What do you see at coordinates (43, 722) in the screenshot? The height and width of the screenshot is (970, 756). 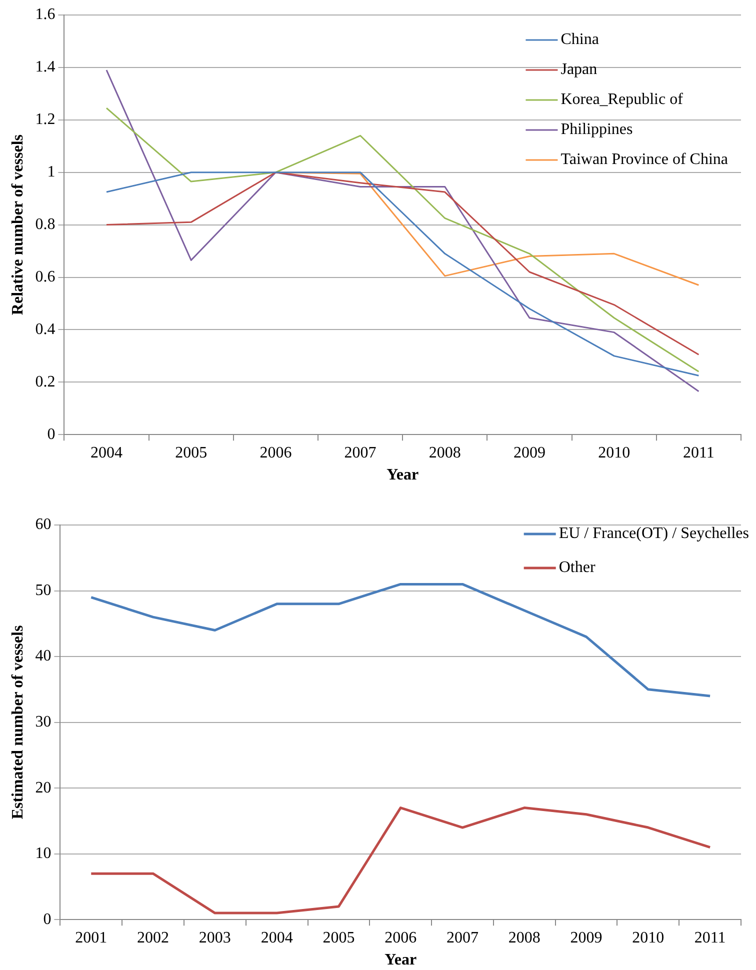 I see `y-tick-label: 30` at bounding box center [43, 722].